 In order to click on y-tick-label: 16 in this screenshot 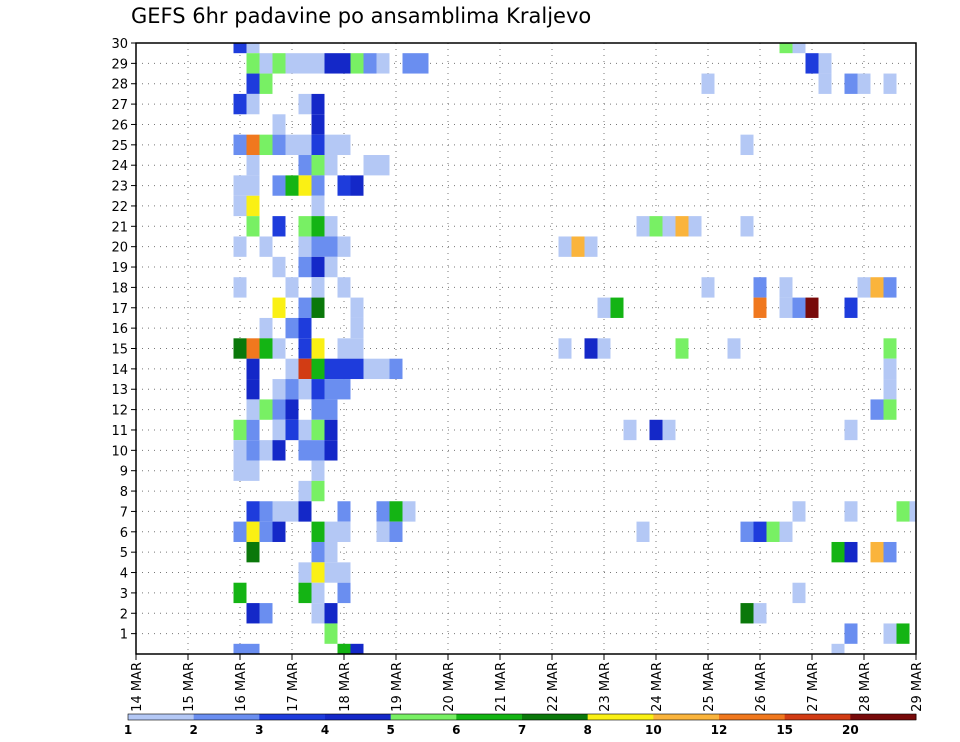, I will do `click(119, 329)`.